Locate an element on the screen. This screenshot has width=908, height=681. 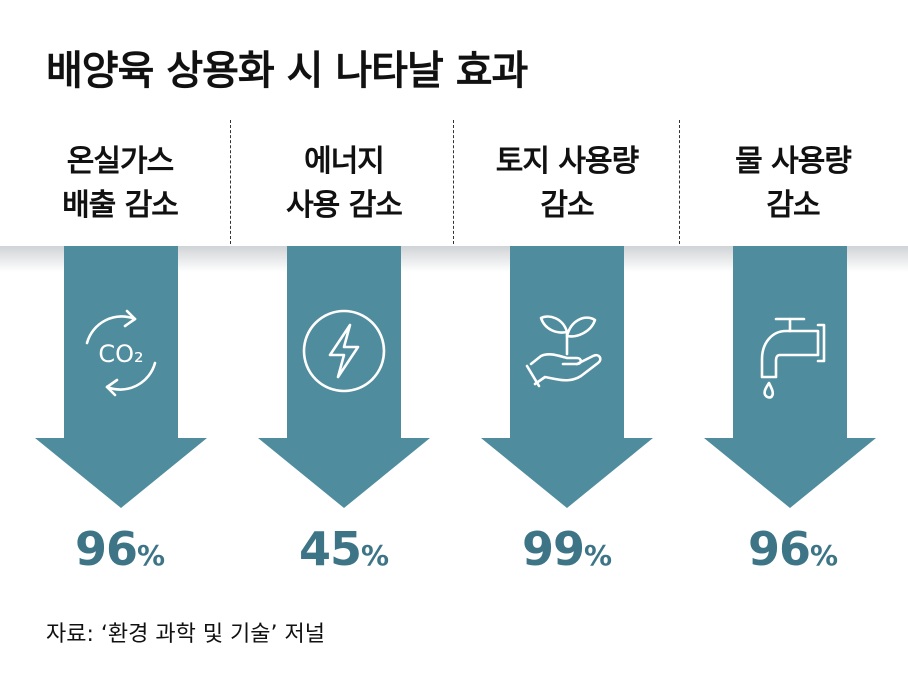
co2-label: CO₂ is located at coordinates (120, 354).